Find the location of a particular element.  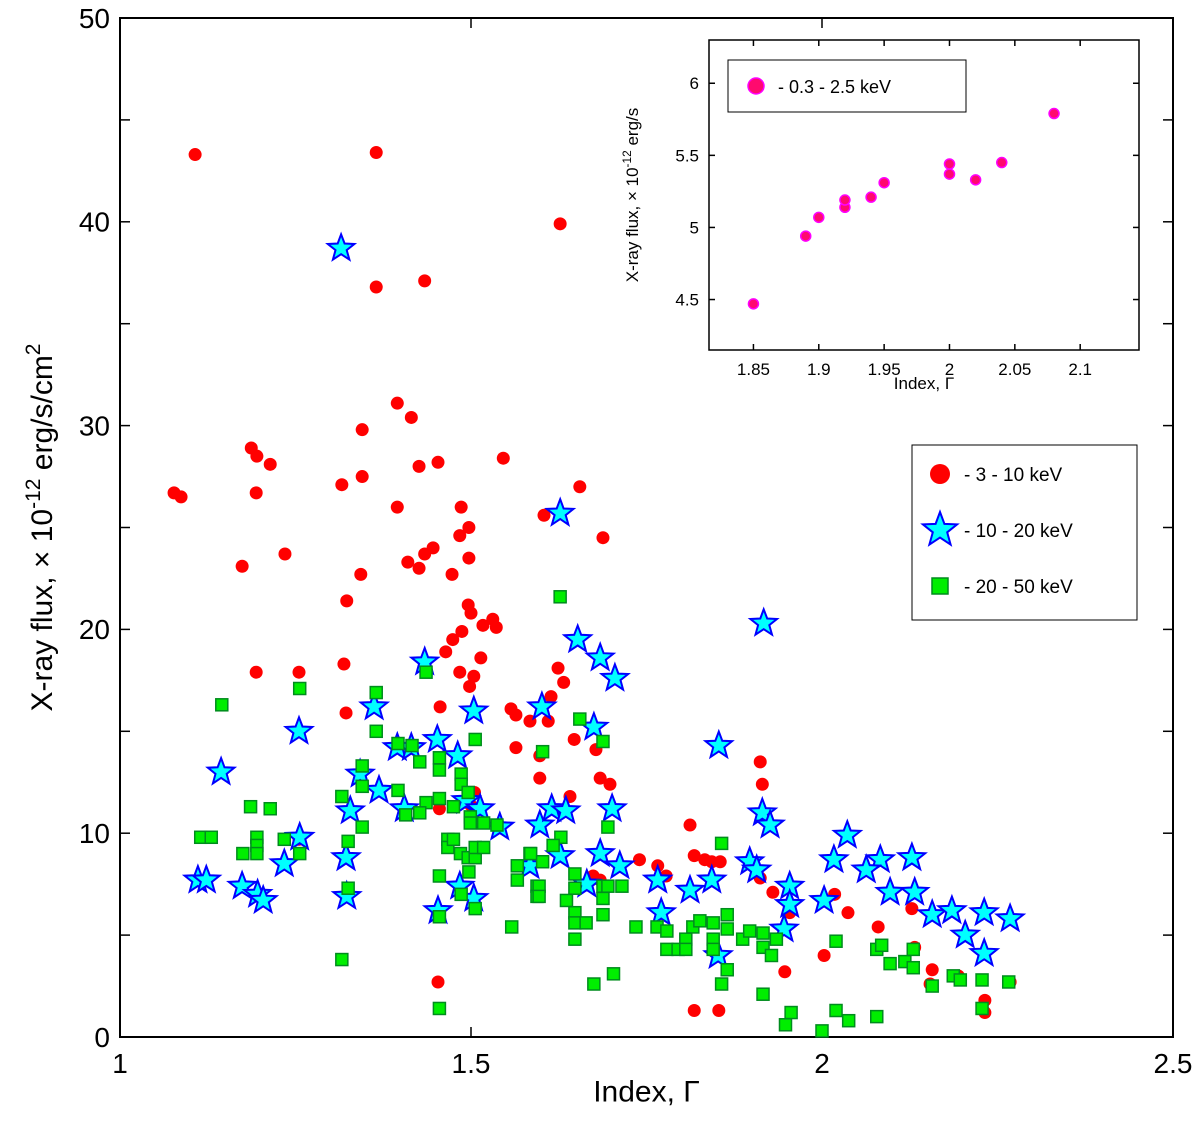

y-axis-label-part: X-ray flux, × 10 is located at coordinates (632, 224).